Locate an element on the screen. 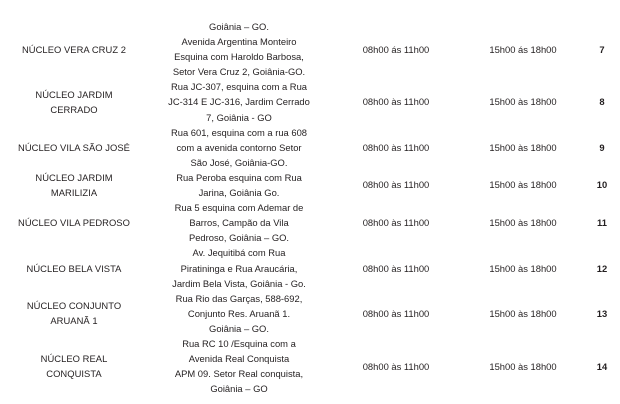 The width and height of the screenshot is (620, 404). address-line: Av. Jequitibá com Rua is located at coordinates (239, 253).